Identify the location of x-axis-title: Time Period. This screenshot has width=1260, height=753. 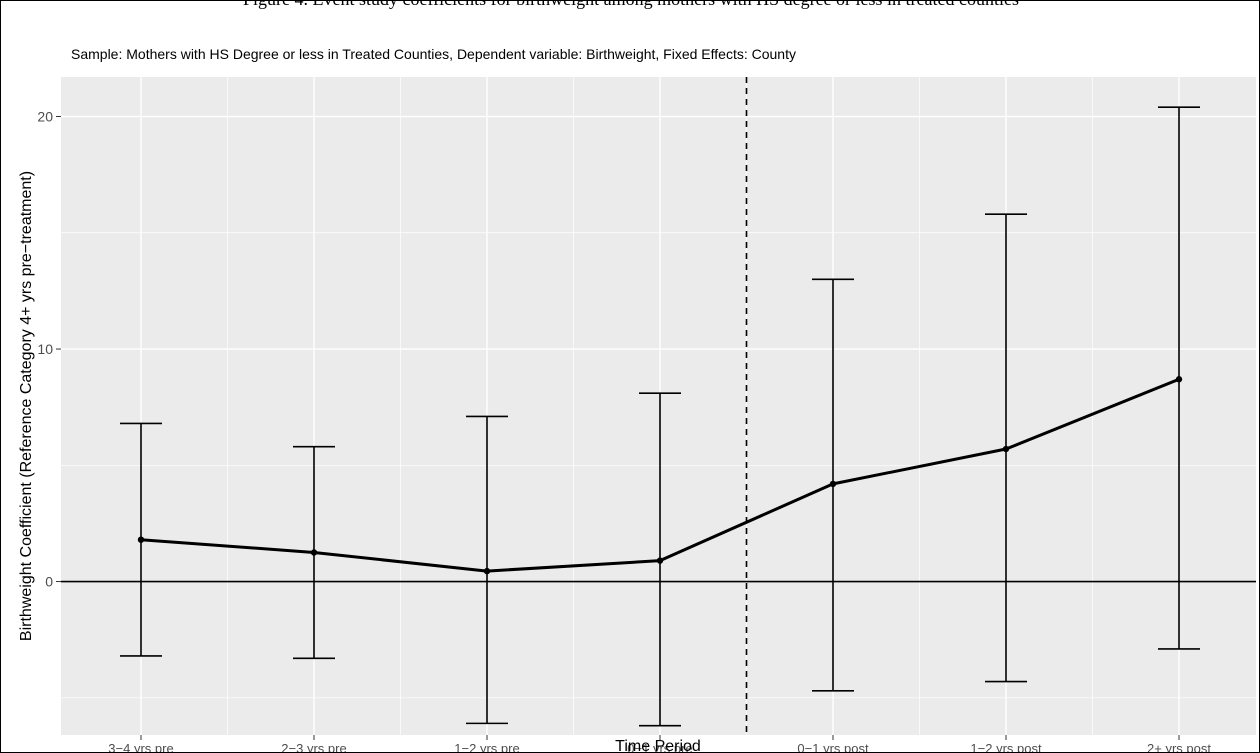
(658, 745).